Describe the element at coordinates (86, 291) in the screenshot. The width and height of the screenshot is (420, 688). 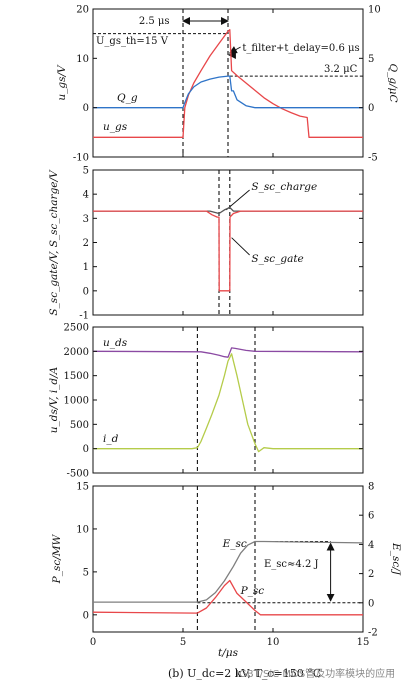
I see `panel2-ytick-label: 0` at that location.